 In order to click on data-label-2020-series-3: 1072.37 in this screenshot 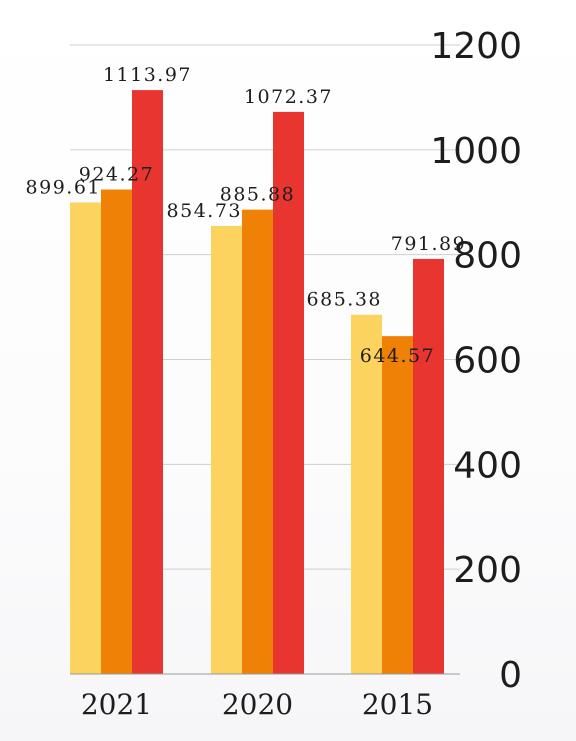, I will do `click(288, 97)`.